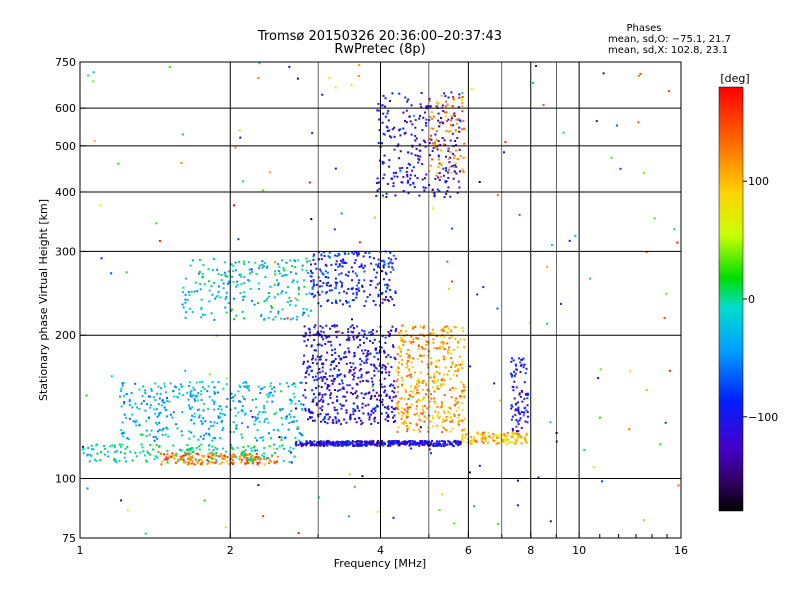  Describe the element at coordinates (378, 443) in the screenshot. I see `series-f-trace-lower` at that location.